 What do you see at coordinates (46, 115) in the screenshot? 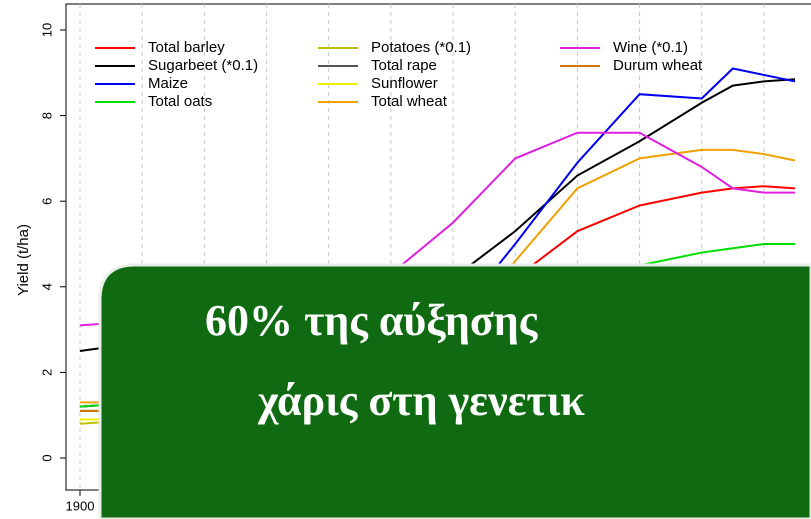
I see `y-tick-label: 8` at bounding box center [46, 115].